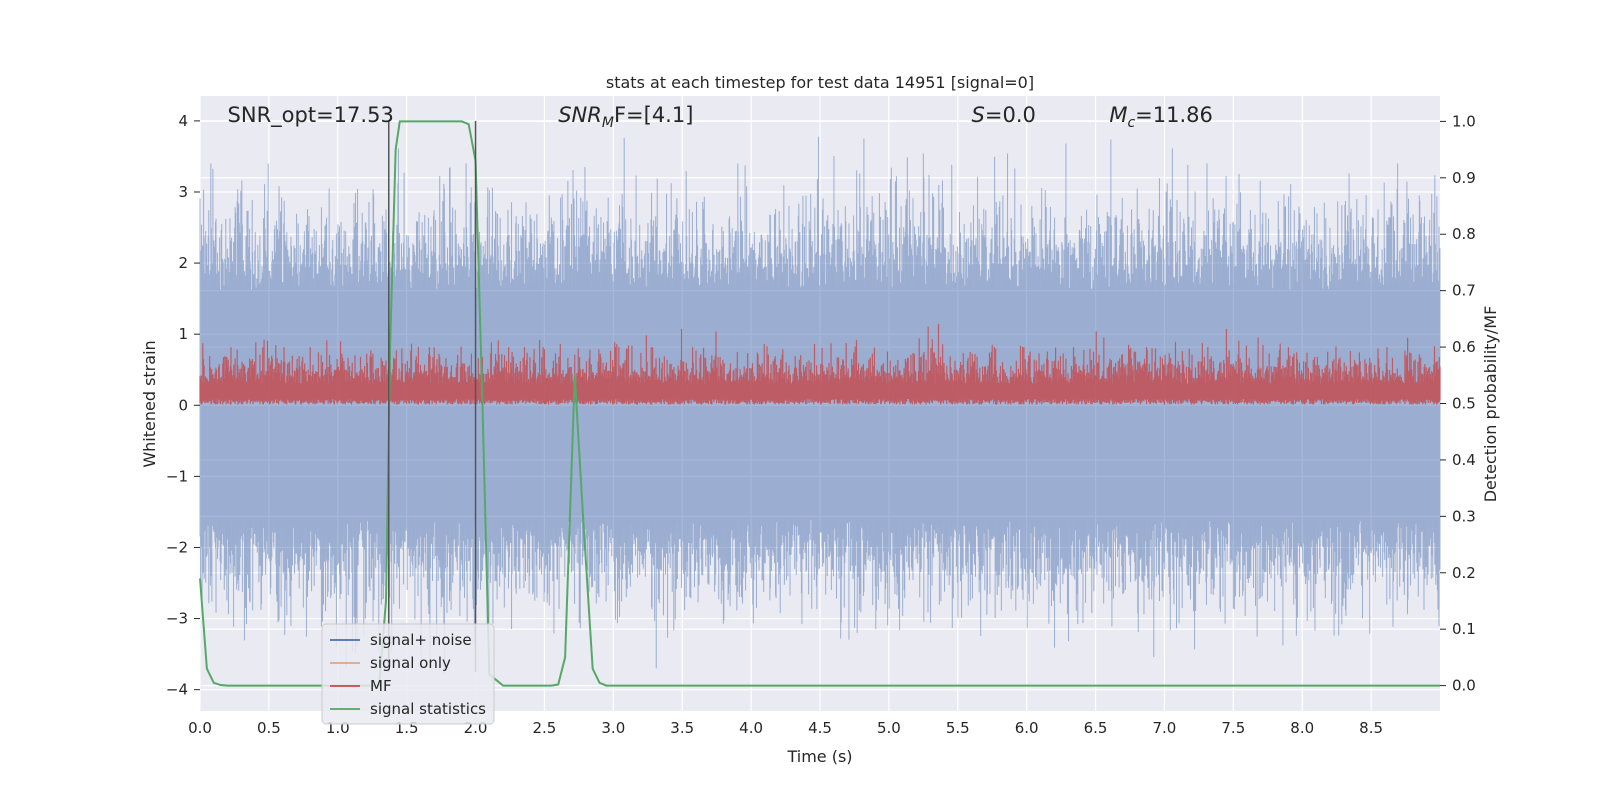 The image size is (1600, 800). Describe the element at coordinates (177, 619) in the screenshot. I see `y-tick-label: −3` at that location.